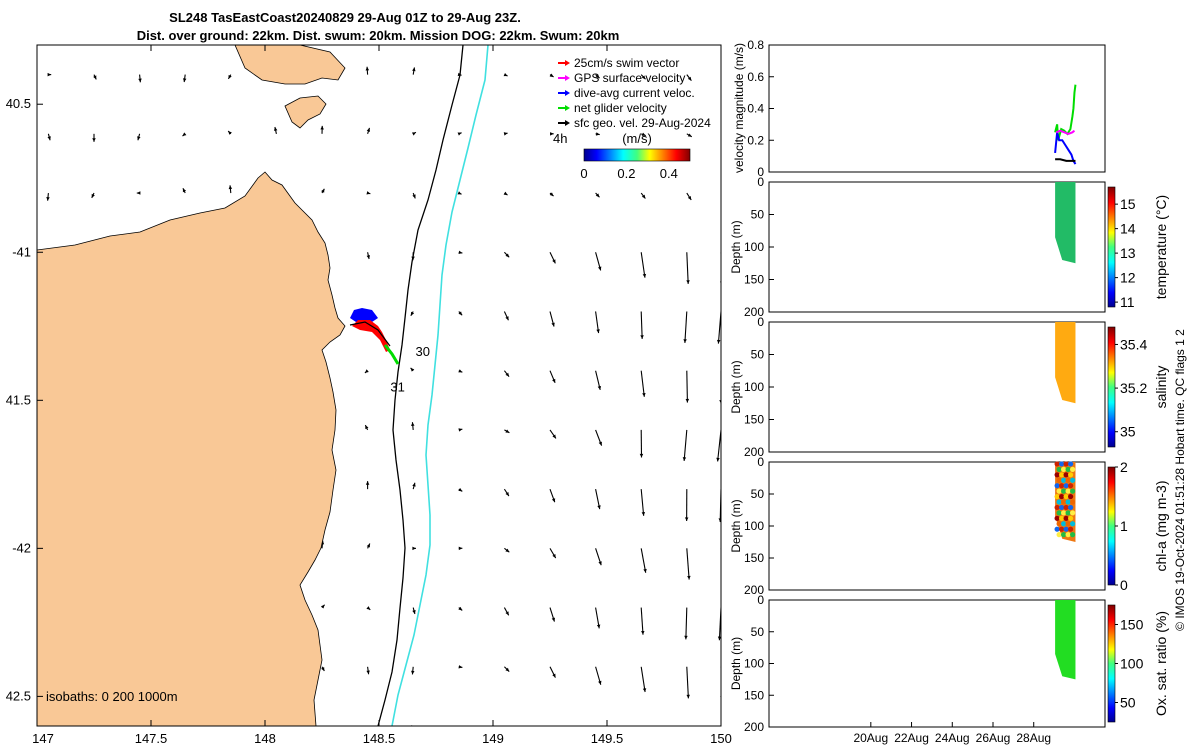  What do you see at coordinates (1128, 229) in the screenshot?
I see `colorbar-temperature-tick-label-3: 14` at bounding box center [1128, 229].